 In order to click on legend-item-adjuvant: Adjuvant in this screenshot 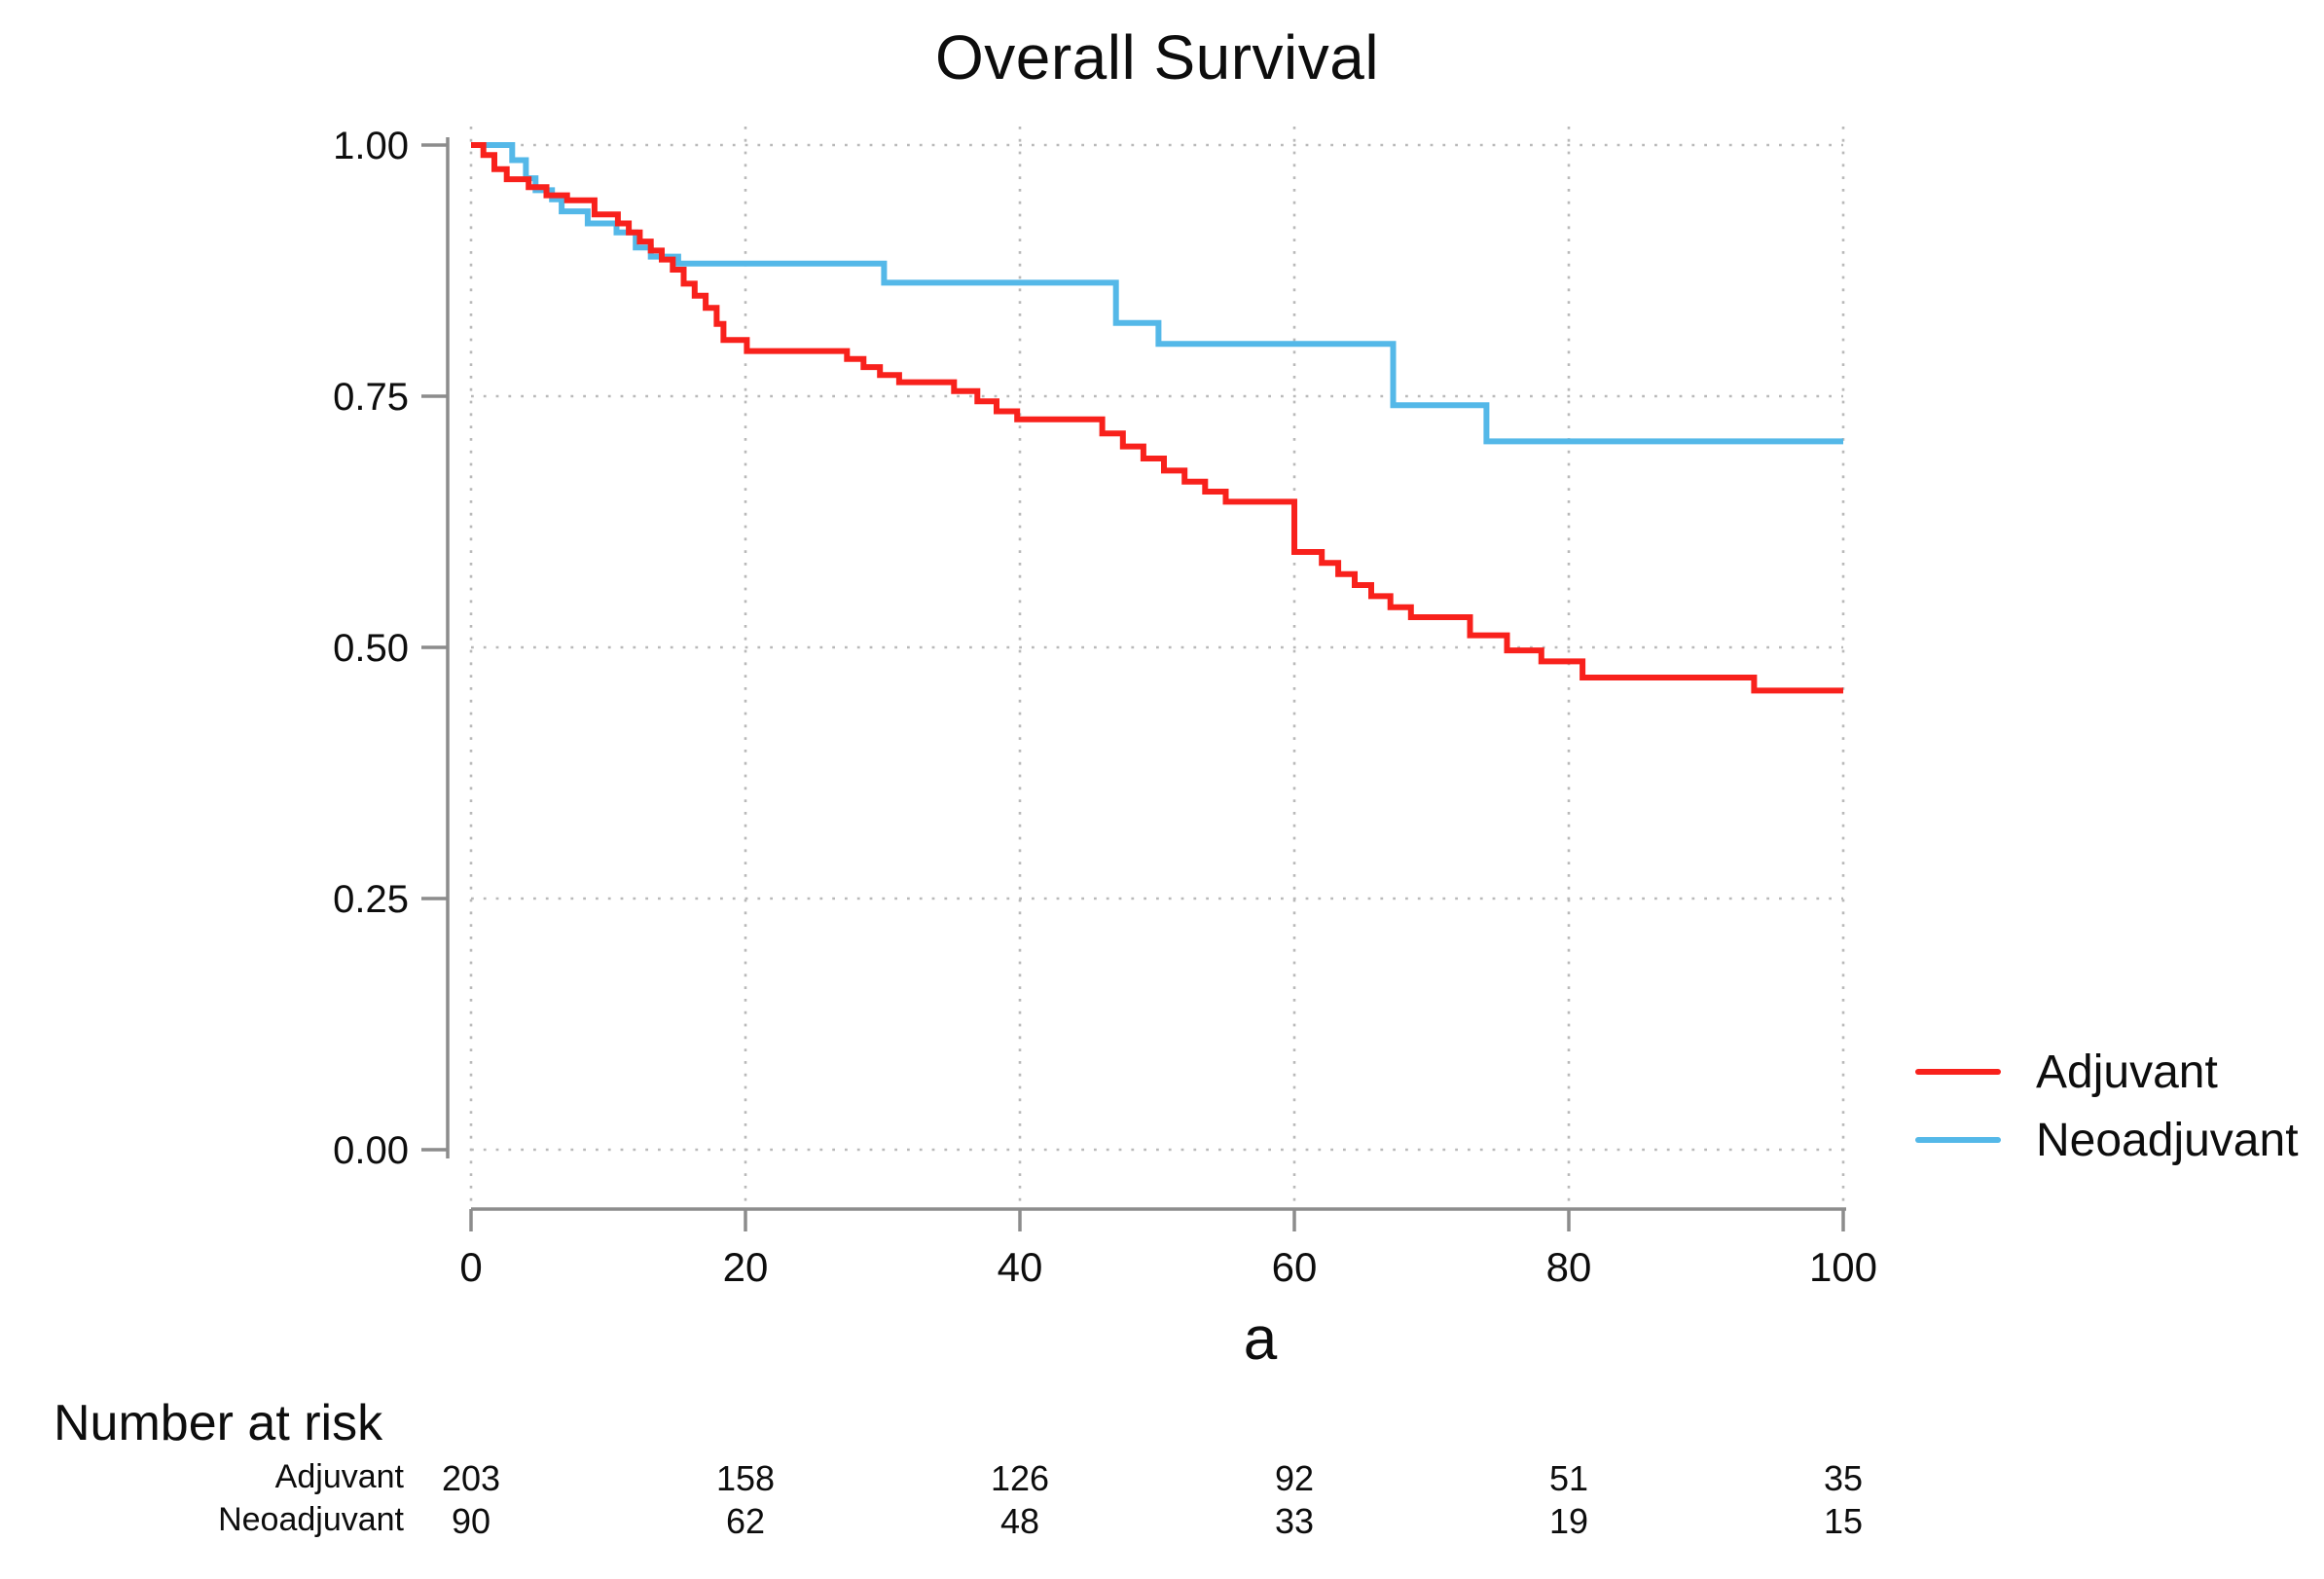, I will do `click(2107, 1072)`.